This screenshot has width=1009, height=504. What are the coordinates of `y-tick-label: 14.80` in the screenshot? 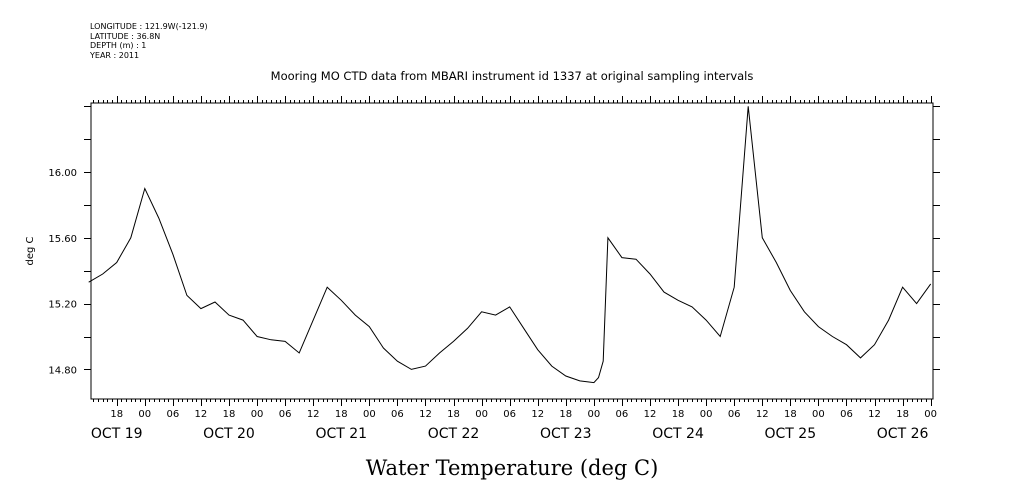 It's located at (62, 370).